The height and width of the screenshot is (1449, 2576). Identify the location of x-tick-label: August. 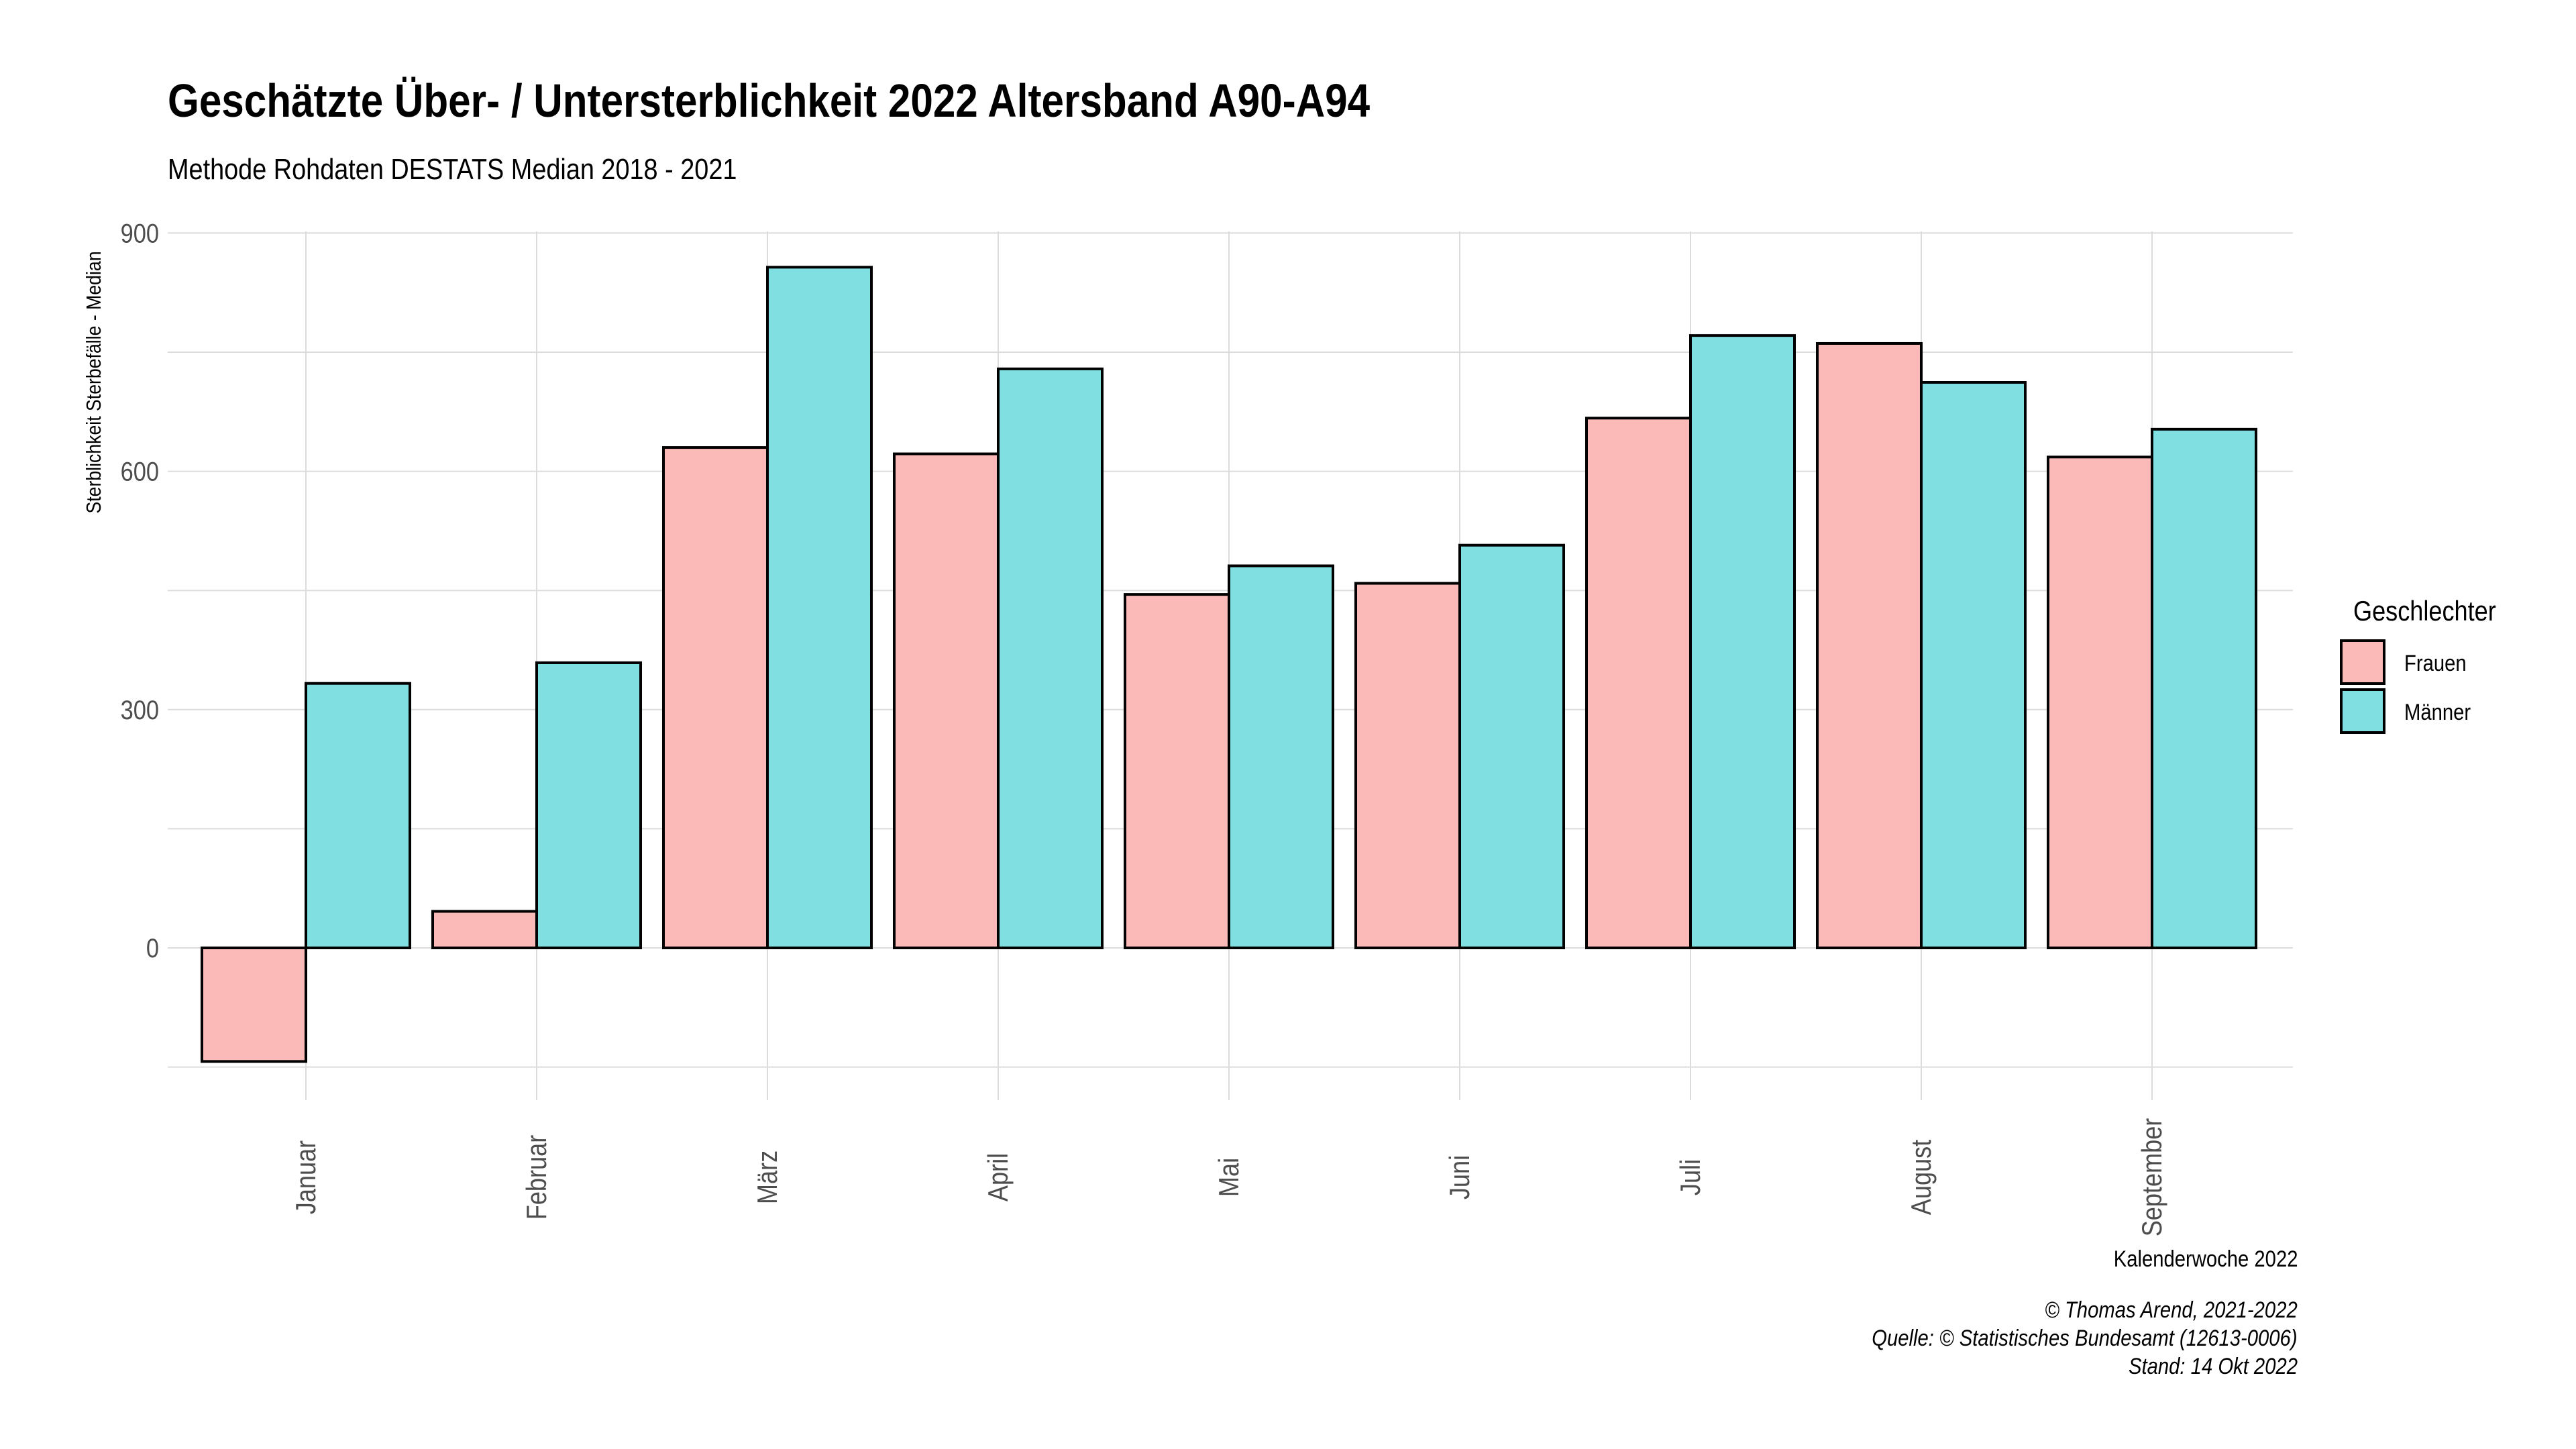
(1922, 1178).